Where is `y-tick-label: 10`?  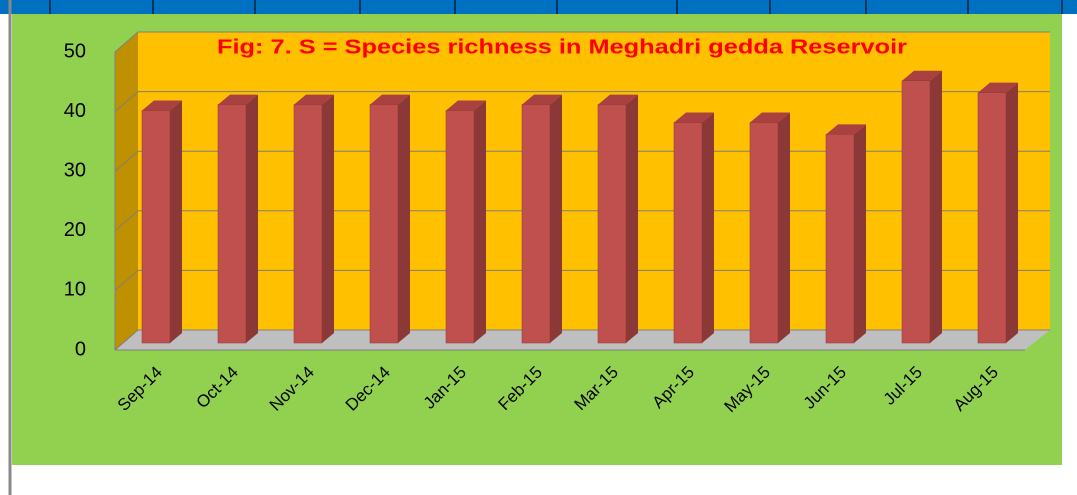
y-tick-label: 10 is located at coordinates (75, 290).